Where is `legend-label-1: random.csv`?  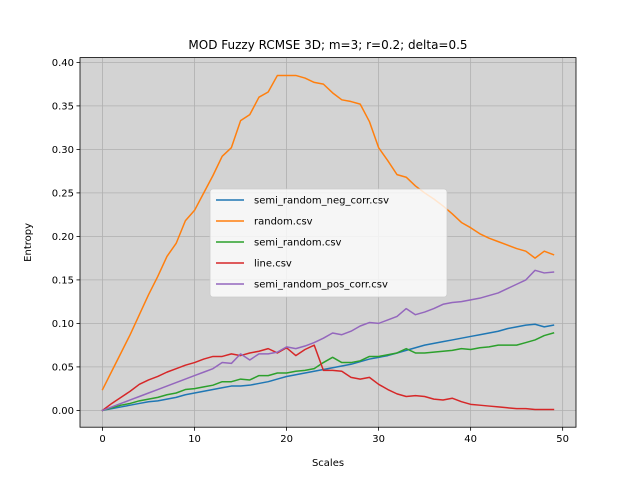 legend-label-1: random.csv is located at coordinates (283, 222).